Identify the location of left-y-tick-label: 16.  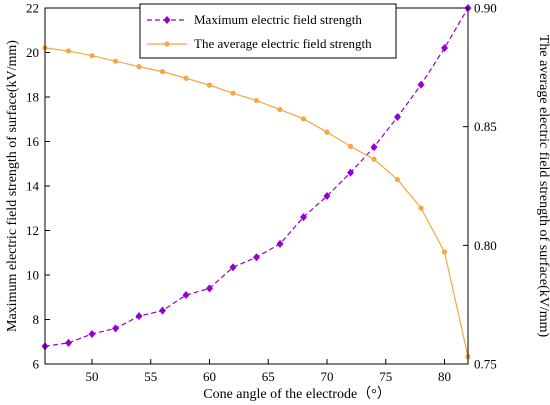
(33, 141).